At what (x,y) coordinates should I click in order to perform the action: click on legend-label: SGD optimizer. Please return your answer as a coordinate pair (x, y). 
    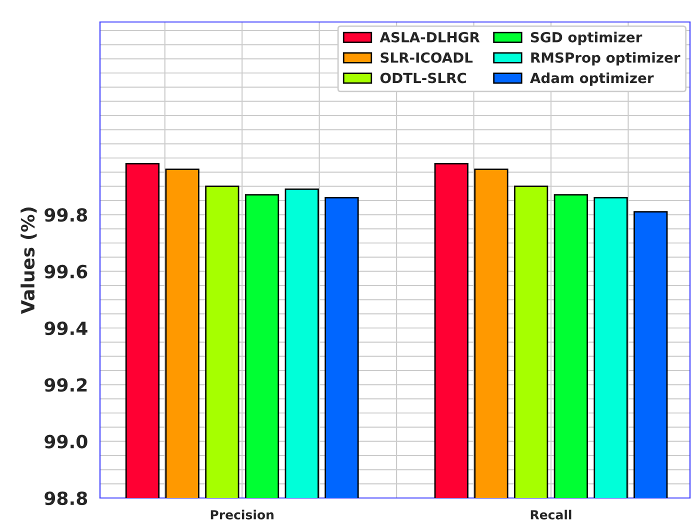
    Looking at the image, I should click on (586, 39).